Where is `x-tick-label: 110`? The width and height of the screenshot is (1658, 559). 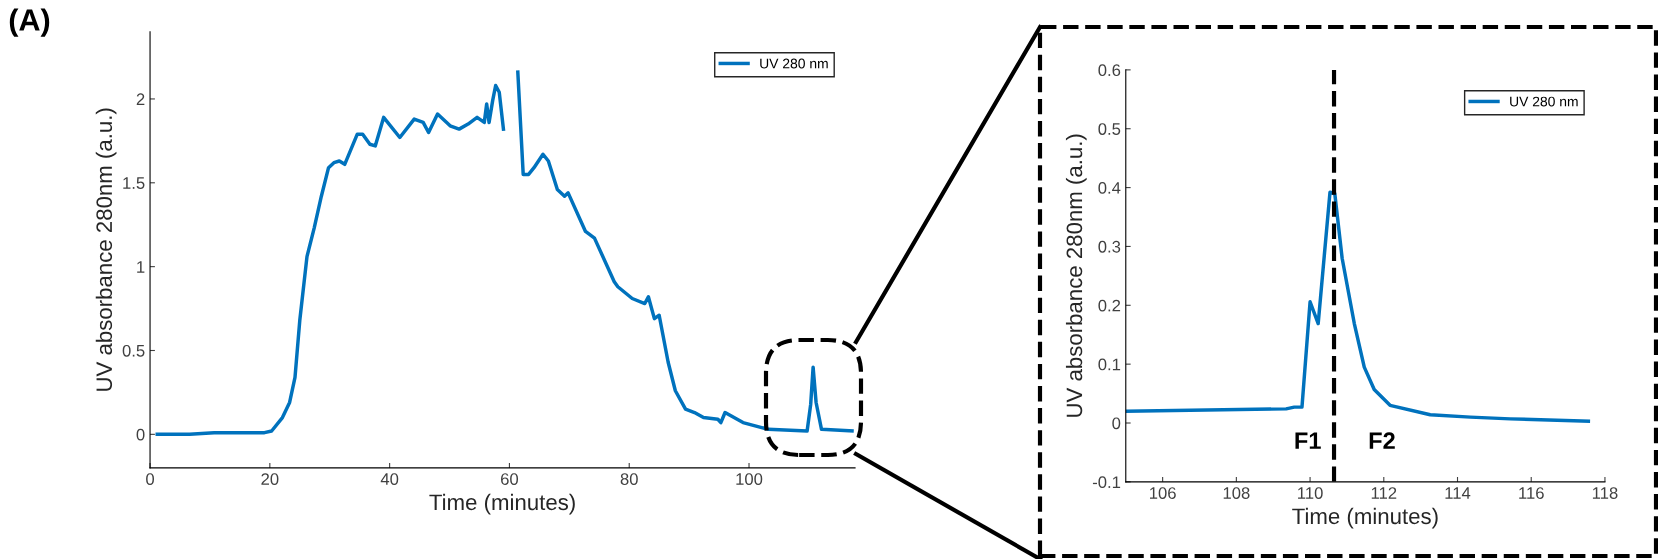 x-tick-label: 110 is located at coordinates (1310, 493).